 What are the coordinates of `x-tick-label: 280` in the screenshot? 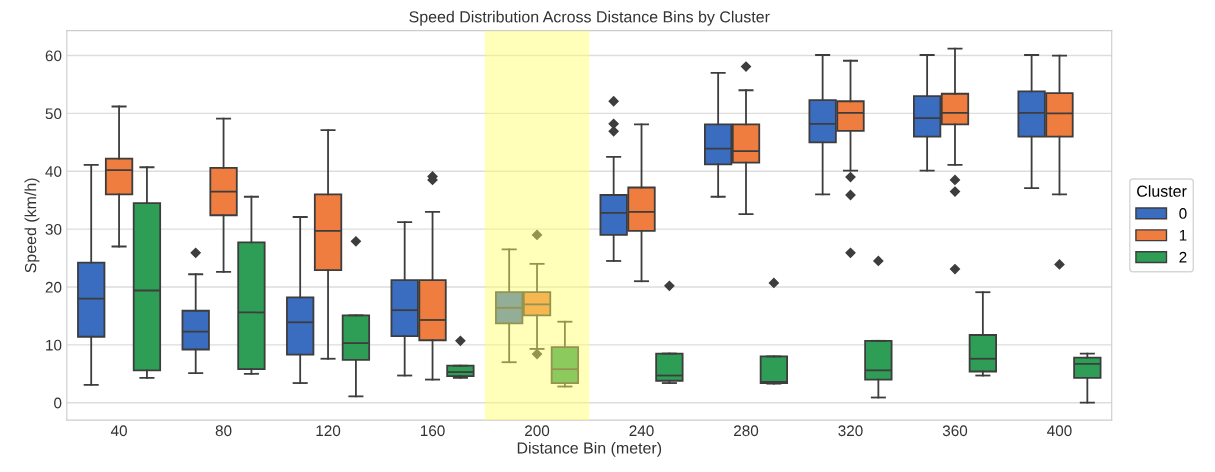 It's located at (746, 431).